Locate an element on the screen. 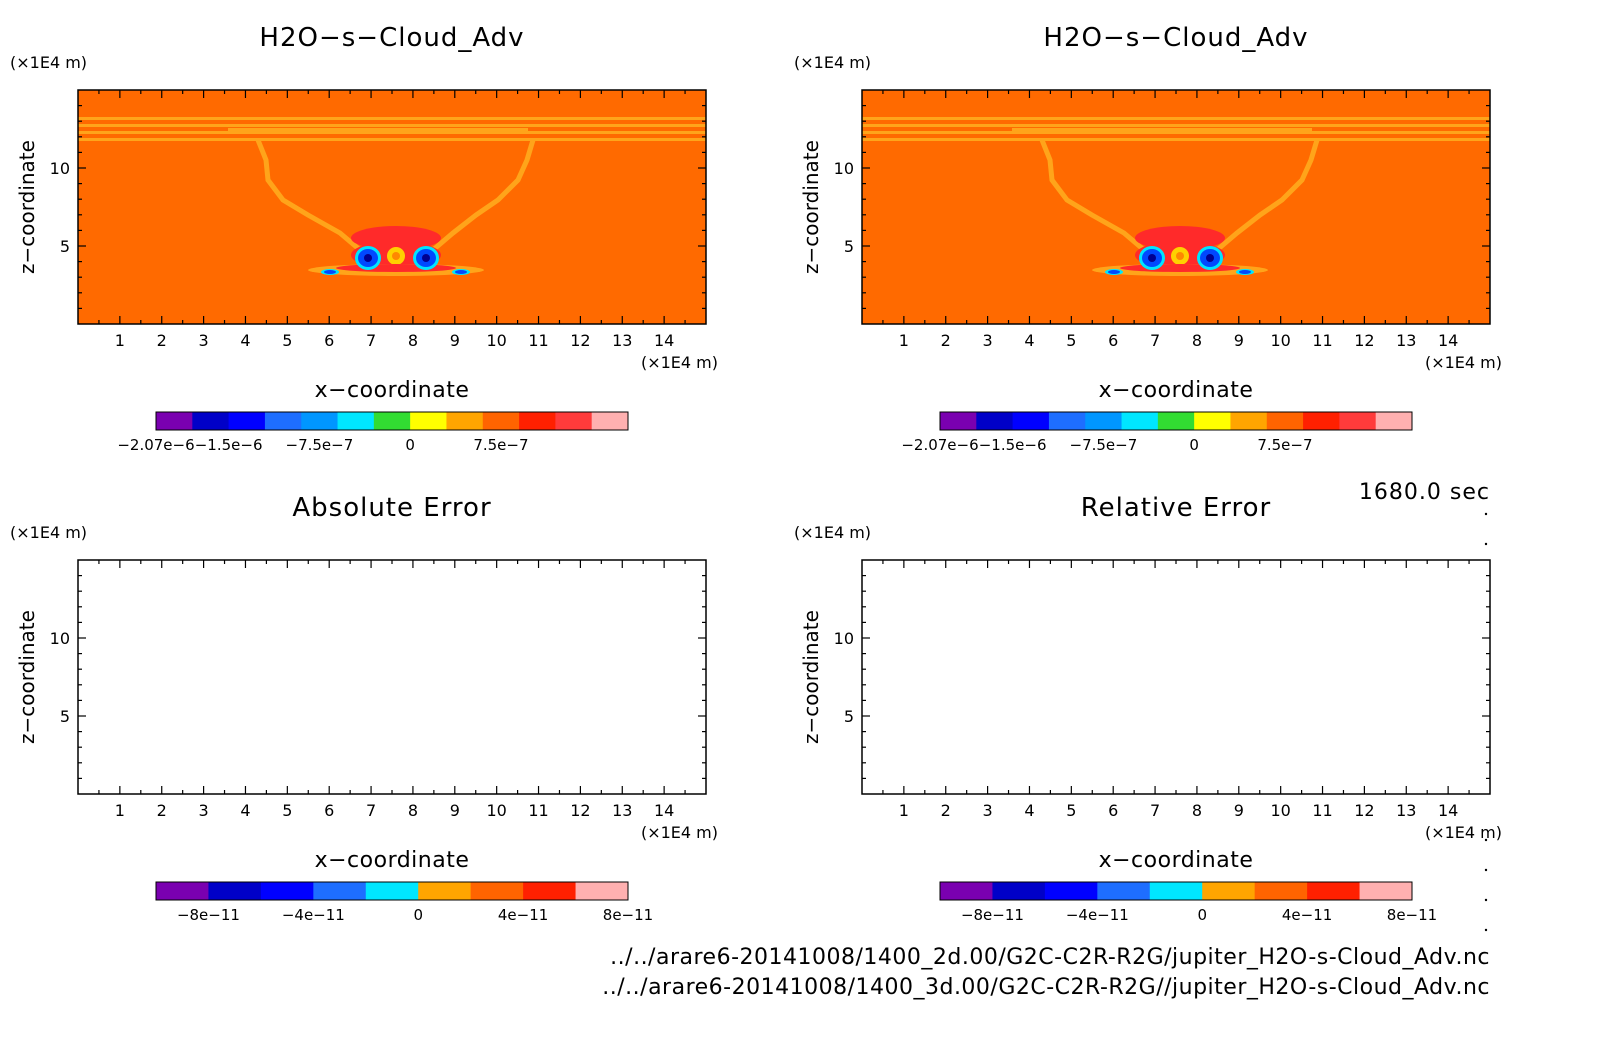 This screenshot has width=1604, height=1054. x-axis-label: x−coordinate is located at coordinates (1176, 390).